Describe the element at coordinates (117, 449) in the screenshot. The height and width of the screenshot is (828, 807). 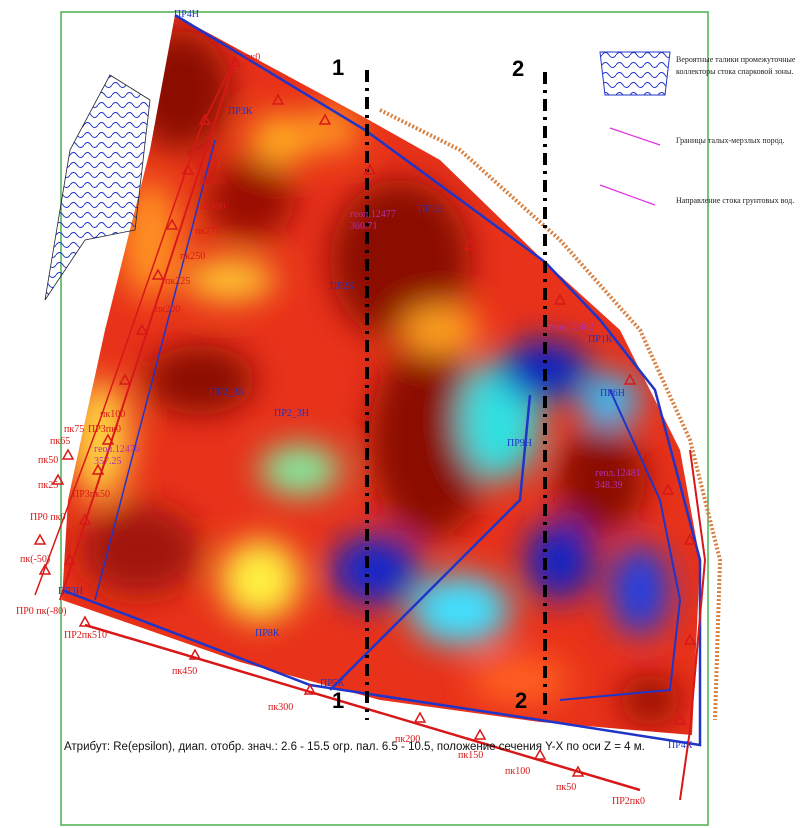
I see `borehole-label: геол.12476` at that location.